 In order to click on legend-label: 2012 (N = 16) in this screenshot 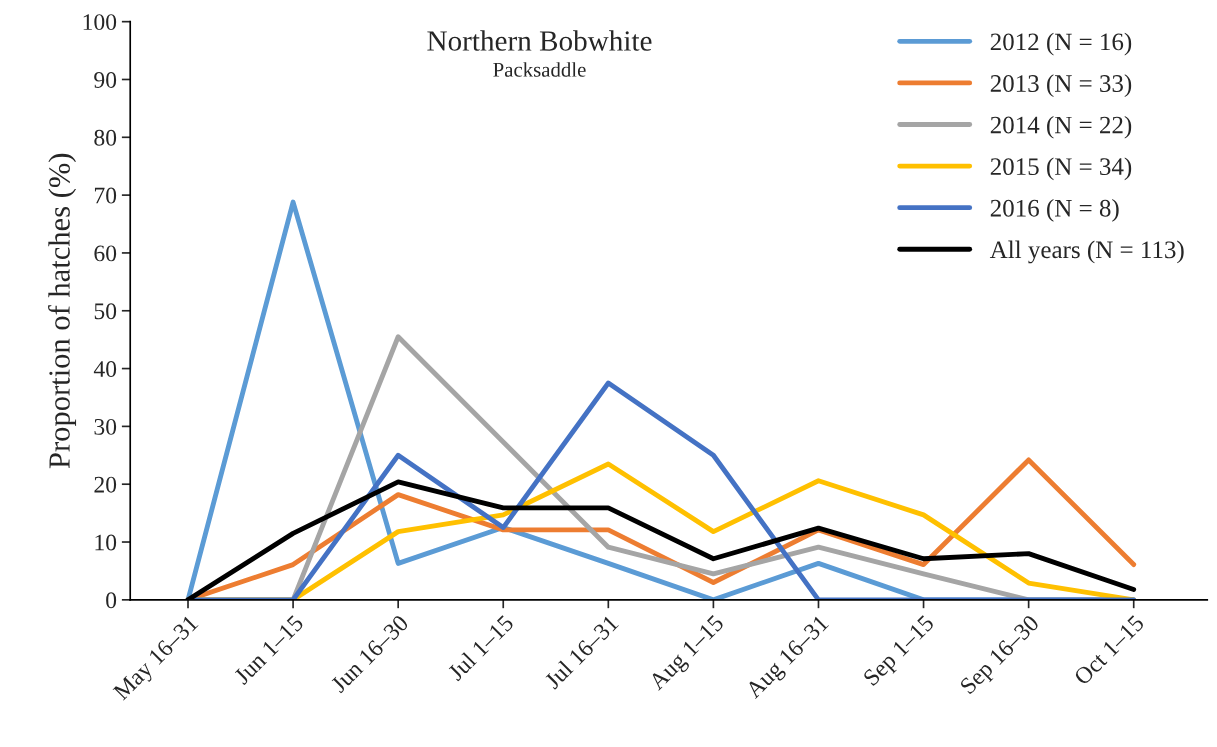, I will do `click(1061, 44)`.